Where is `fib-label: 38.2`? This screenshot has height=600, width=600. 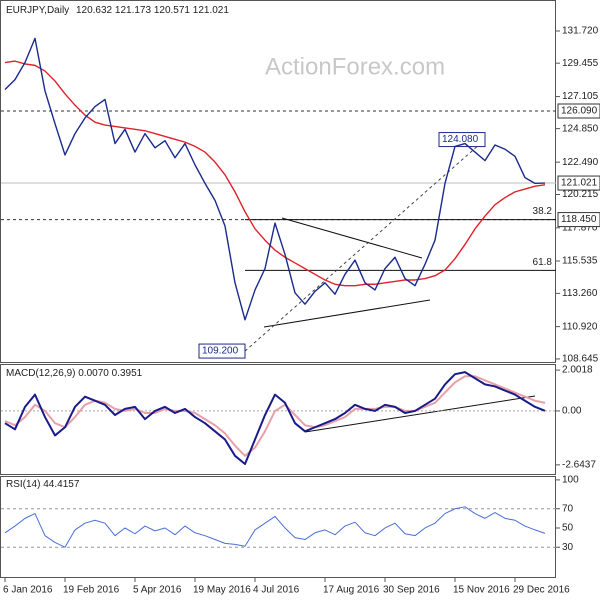
fib-label: 38.2 is located at coordinates (543, 211).